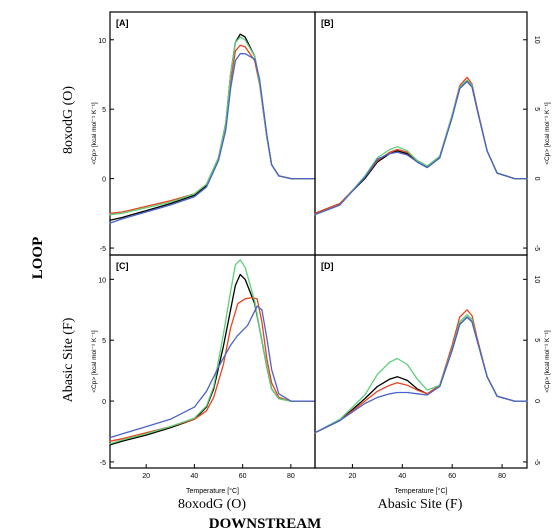  Describe the element at coordinates (122, 266) in the screenshot. I see `panel-label: [C]` at that location.